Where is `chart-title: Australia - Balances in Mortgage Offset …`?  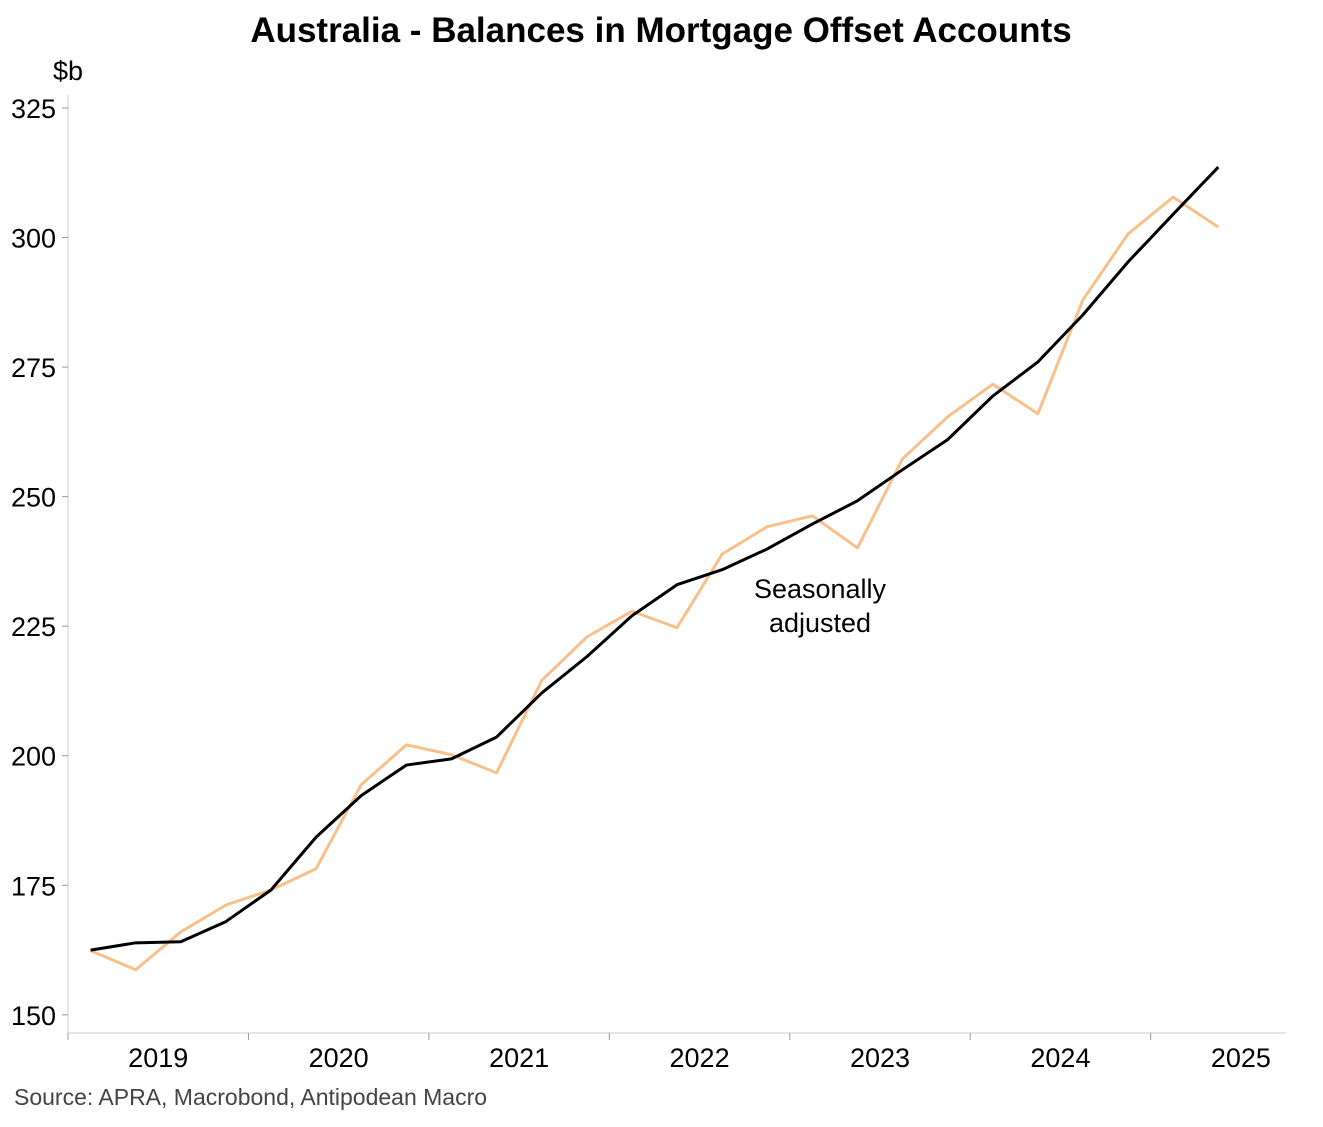 chart-title: Australia - Balances in Mortgage Offset … is located at coordinates (660, 30).